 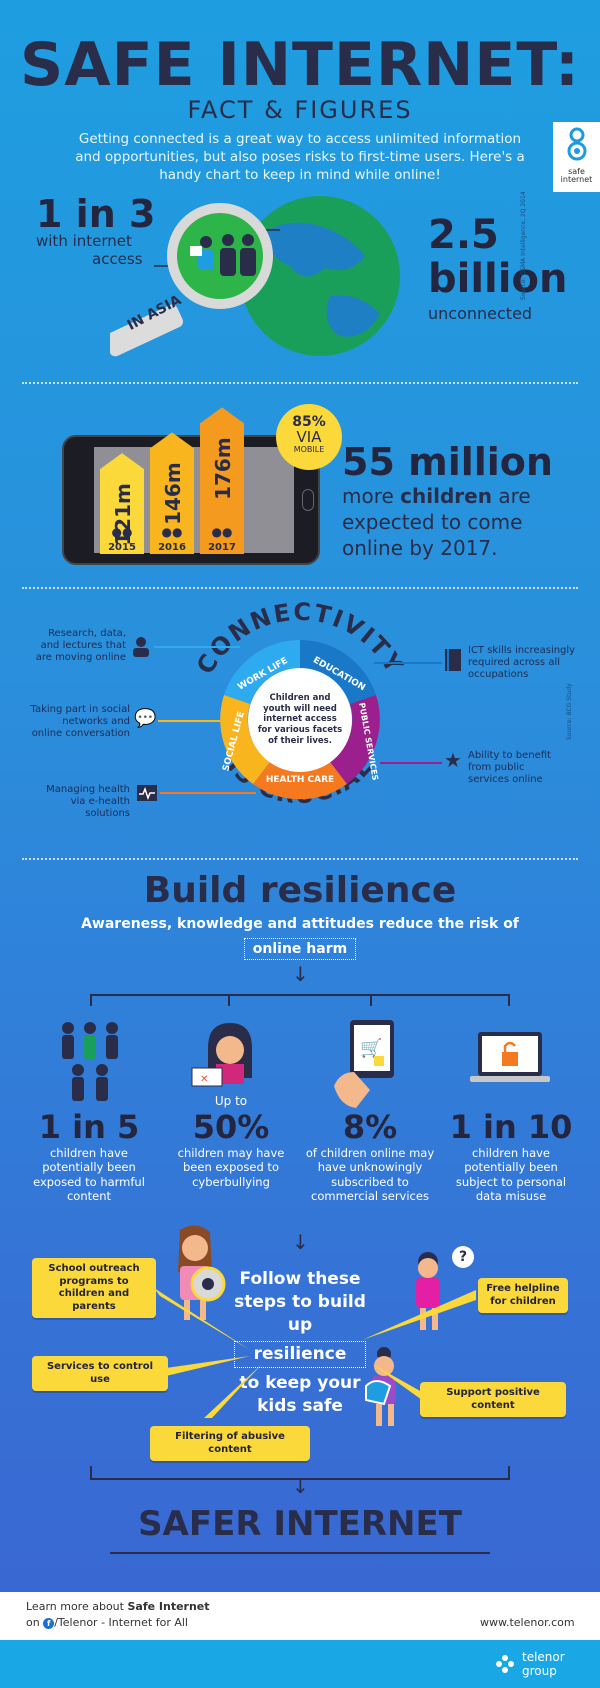 What do you see at coordinates (255, 276) in the screenshot?
I see `globe-illustration` at bounding box center [255, 276].